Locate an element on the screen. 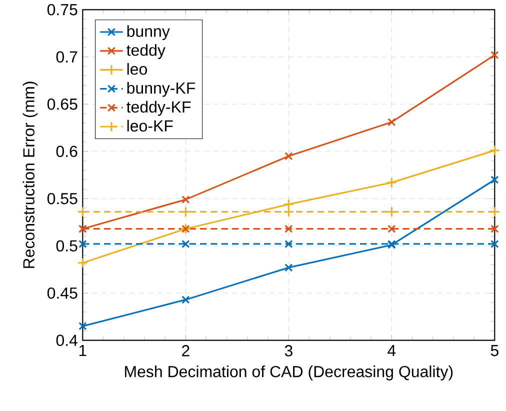  legend-label: bunny-KF is located at coordinates (161, 89).